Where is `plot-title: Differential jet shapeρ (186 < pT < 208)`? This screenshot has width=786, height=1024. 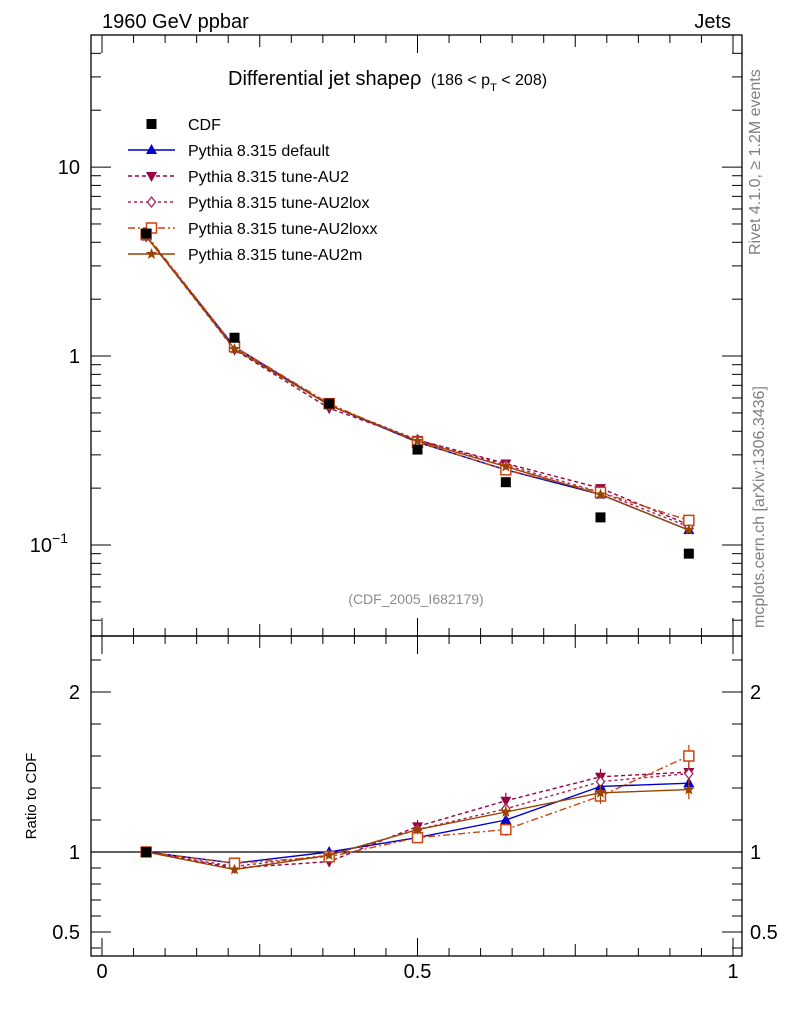
plot-title: Differential jet shapeρ (186 < pT < 208) is located at coordinates (387, 81).